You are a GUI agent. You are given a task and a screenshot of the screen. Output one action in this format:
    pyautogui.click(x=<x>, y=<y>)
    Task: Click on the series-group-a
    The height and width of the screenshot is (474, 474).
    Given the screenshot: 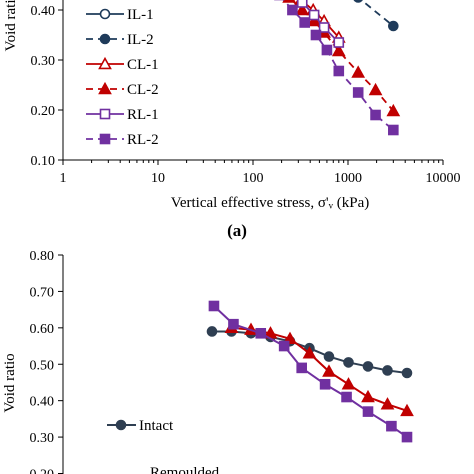 What is the action you would take?
    pyautogui.click(x=337, y=68)
    